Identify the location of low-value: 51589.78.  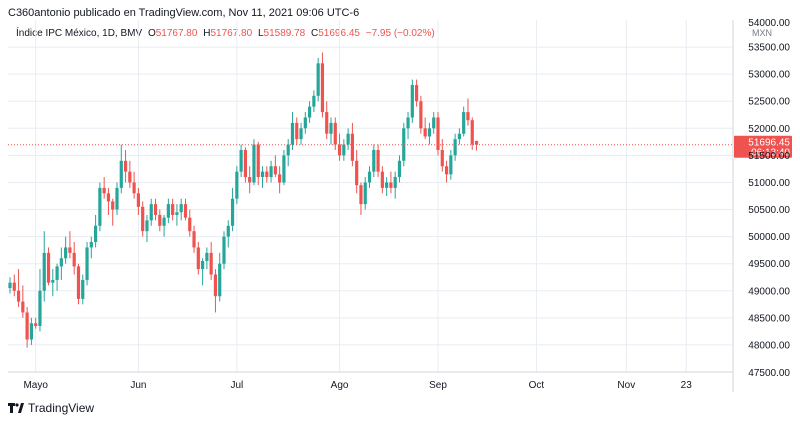
(284, 33).